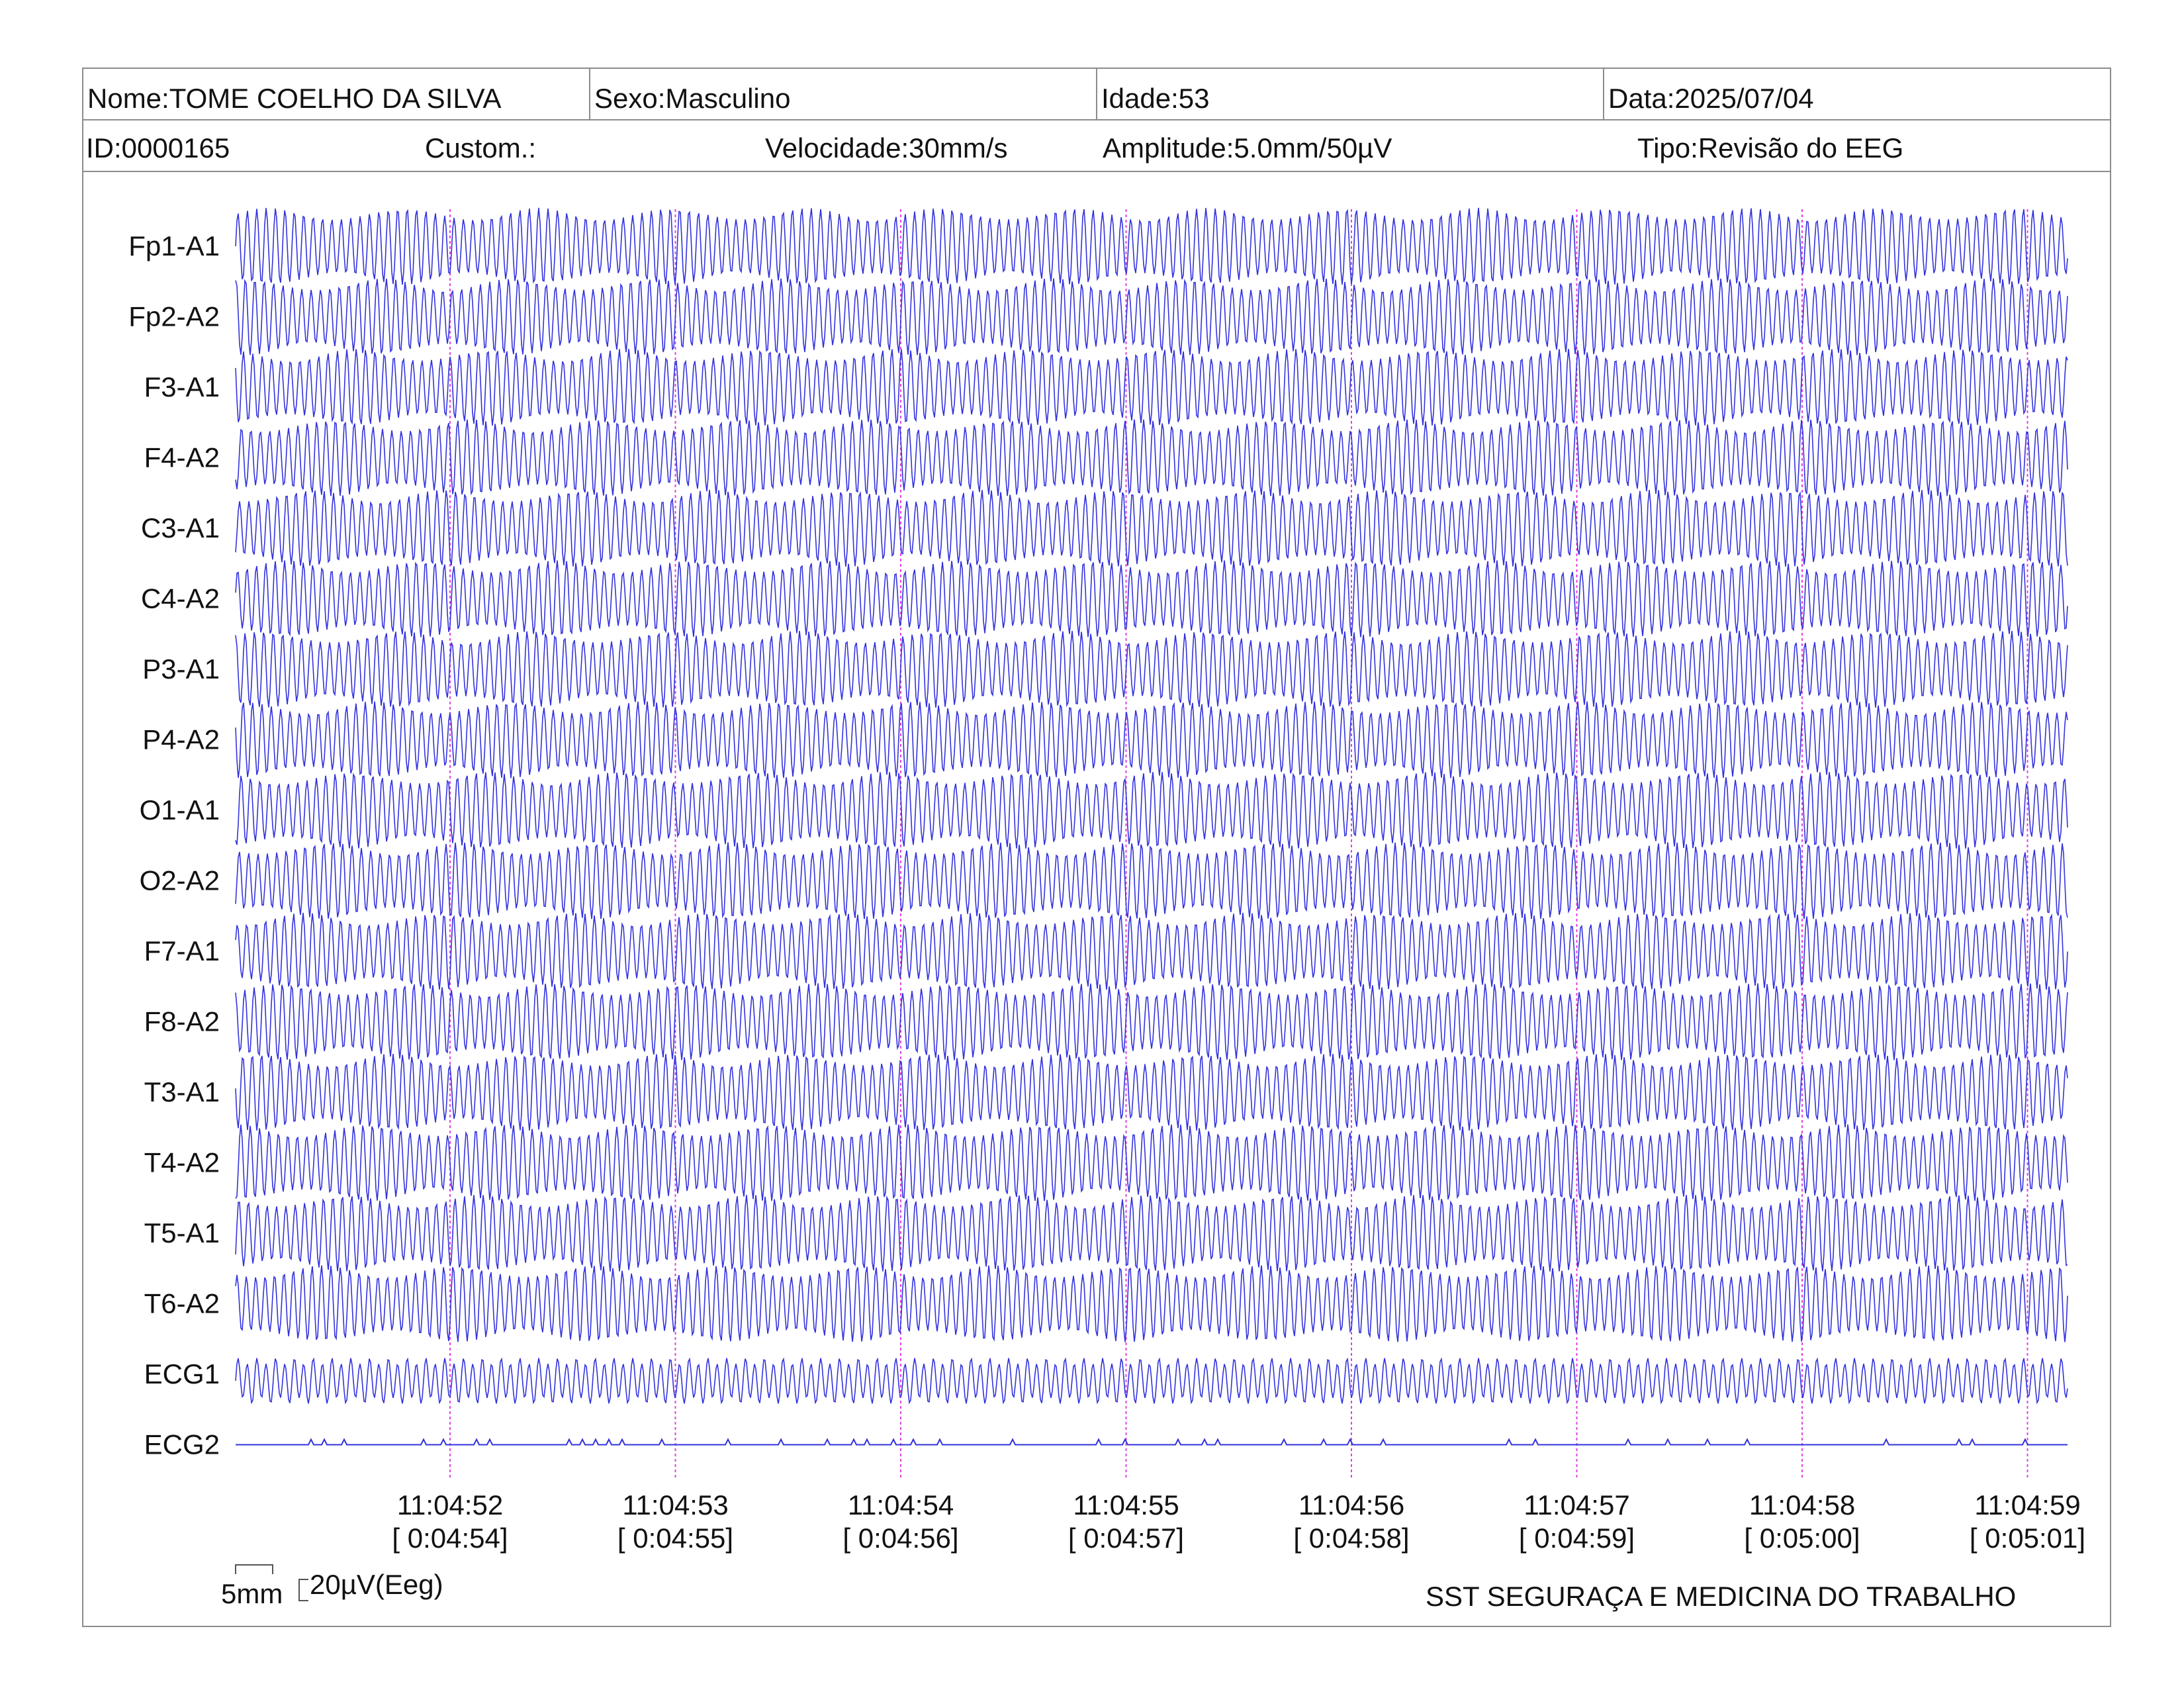 This screenshot has width=2184, height=1688. I want to click on patient-name: Nome:TOME COELHO DA SILVA, so click(336, 94).